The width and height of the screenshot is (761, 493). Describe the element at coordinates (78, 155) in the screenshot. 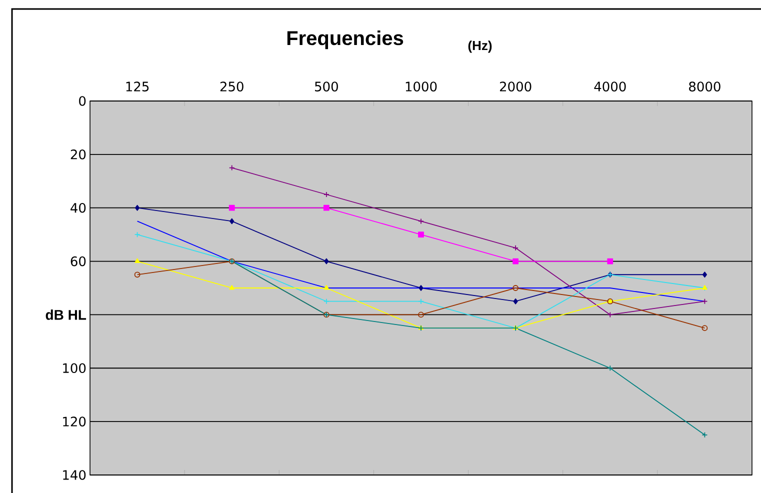

I see `y-tick-label: 20` at that location.